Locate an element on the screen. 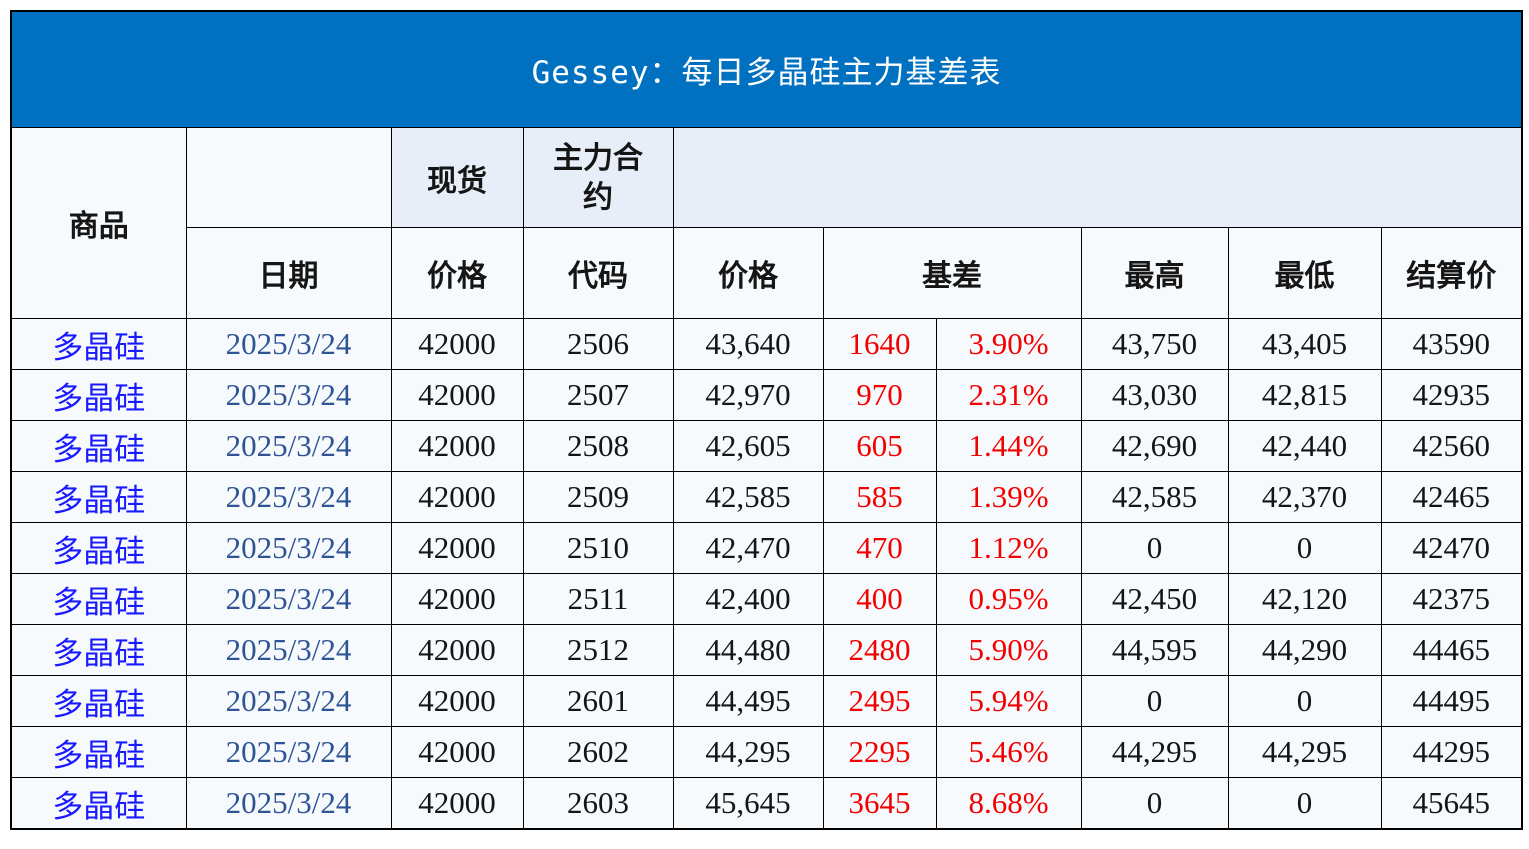 The height and width of the screenshot is (849, 1529). cell-high: 44,295 is located at coordinates (1154, 752).